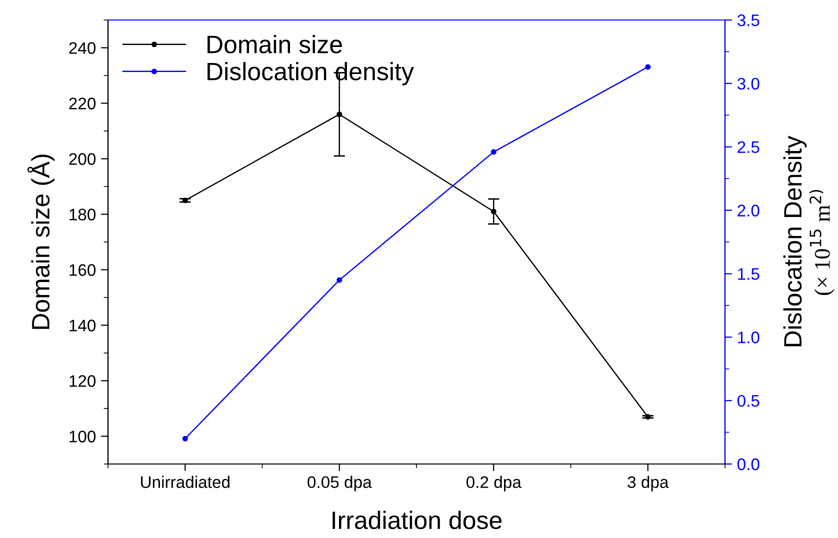 Image resolution: width=838 pixels, height=538 pixels. I want to click on x-tick-label: 0.05 dpa, so click(340, 484).